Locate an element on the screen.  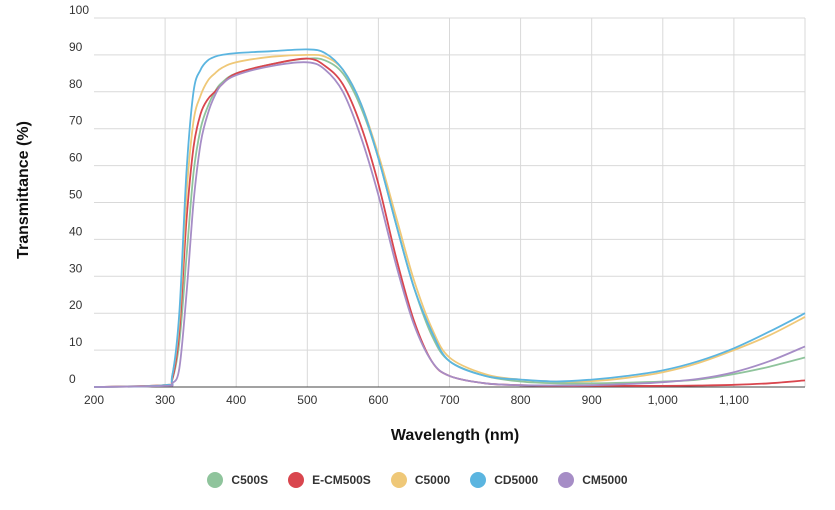
x-tick-label: 1,100 is located at coordinates (734, 400).